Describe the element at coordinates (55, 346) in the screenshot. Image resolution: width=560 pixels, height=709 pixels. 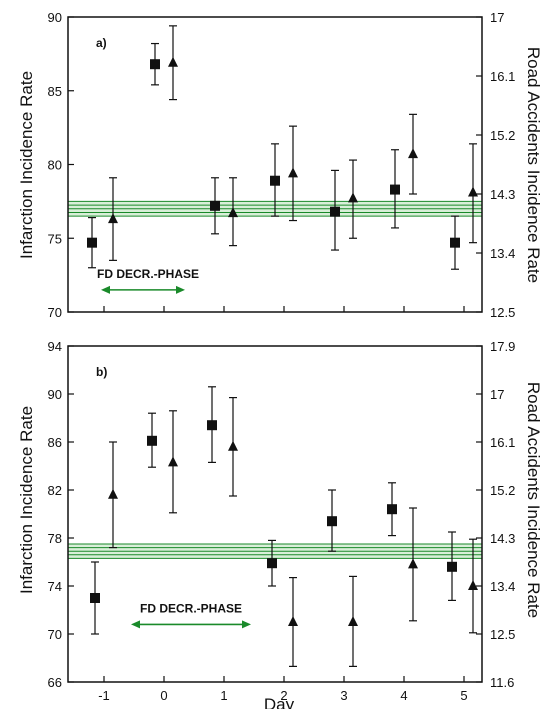
I see `y-tick-label: 94` at that location.